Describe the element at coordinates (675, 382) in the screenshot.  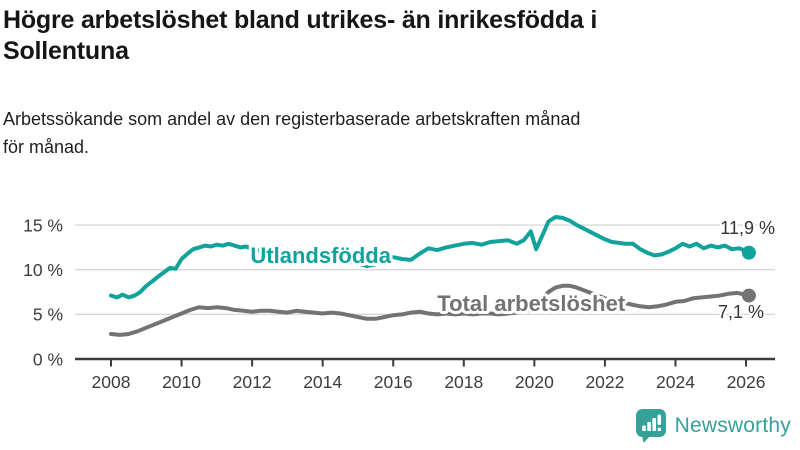
I see `x-axis-tick-label: 2024` at that location.